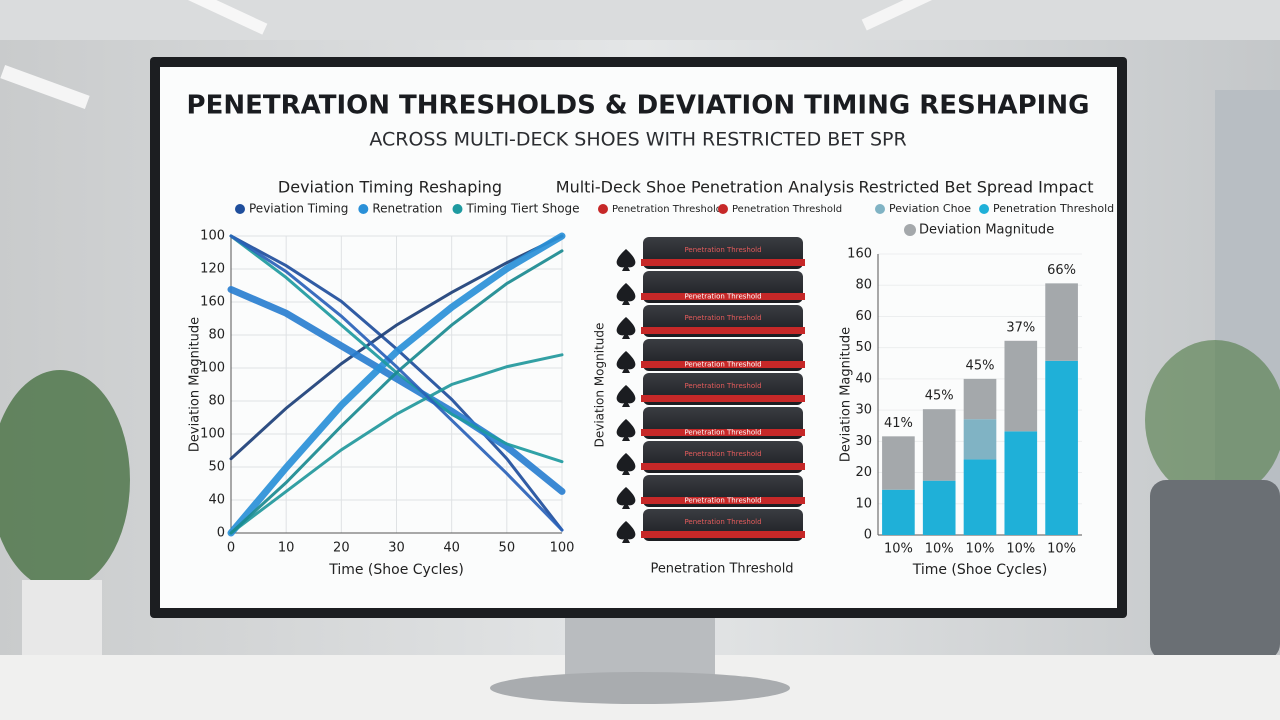  What do you see at coordinates (721, 569) in the screenshot?
I see `x-axis-label: Penetration Threshold` at bounding box center [721, 569].